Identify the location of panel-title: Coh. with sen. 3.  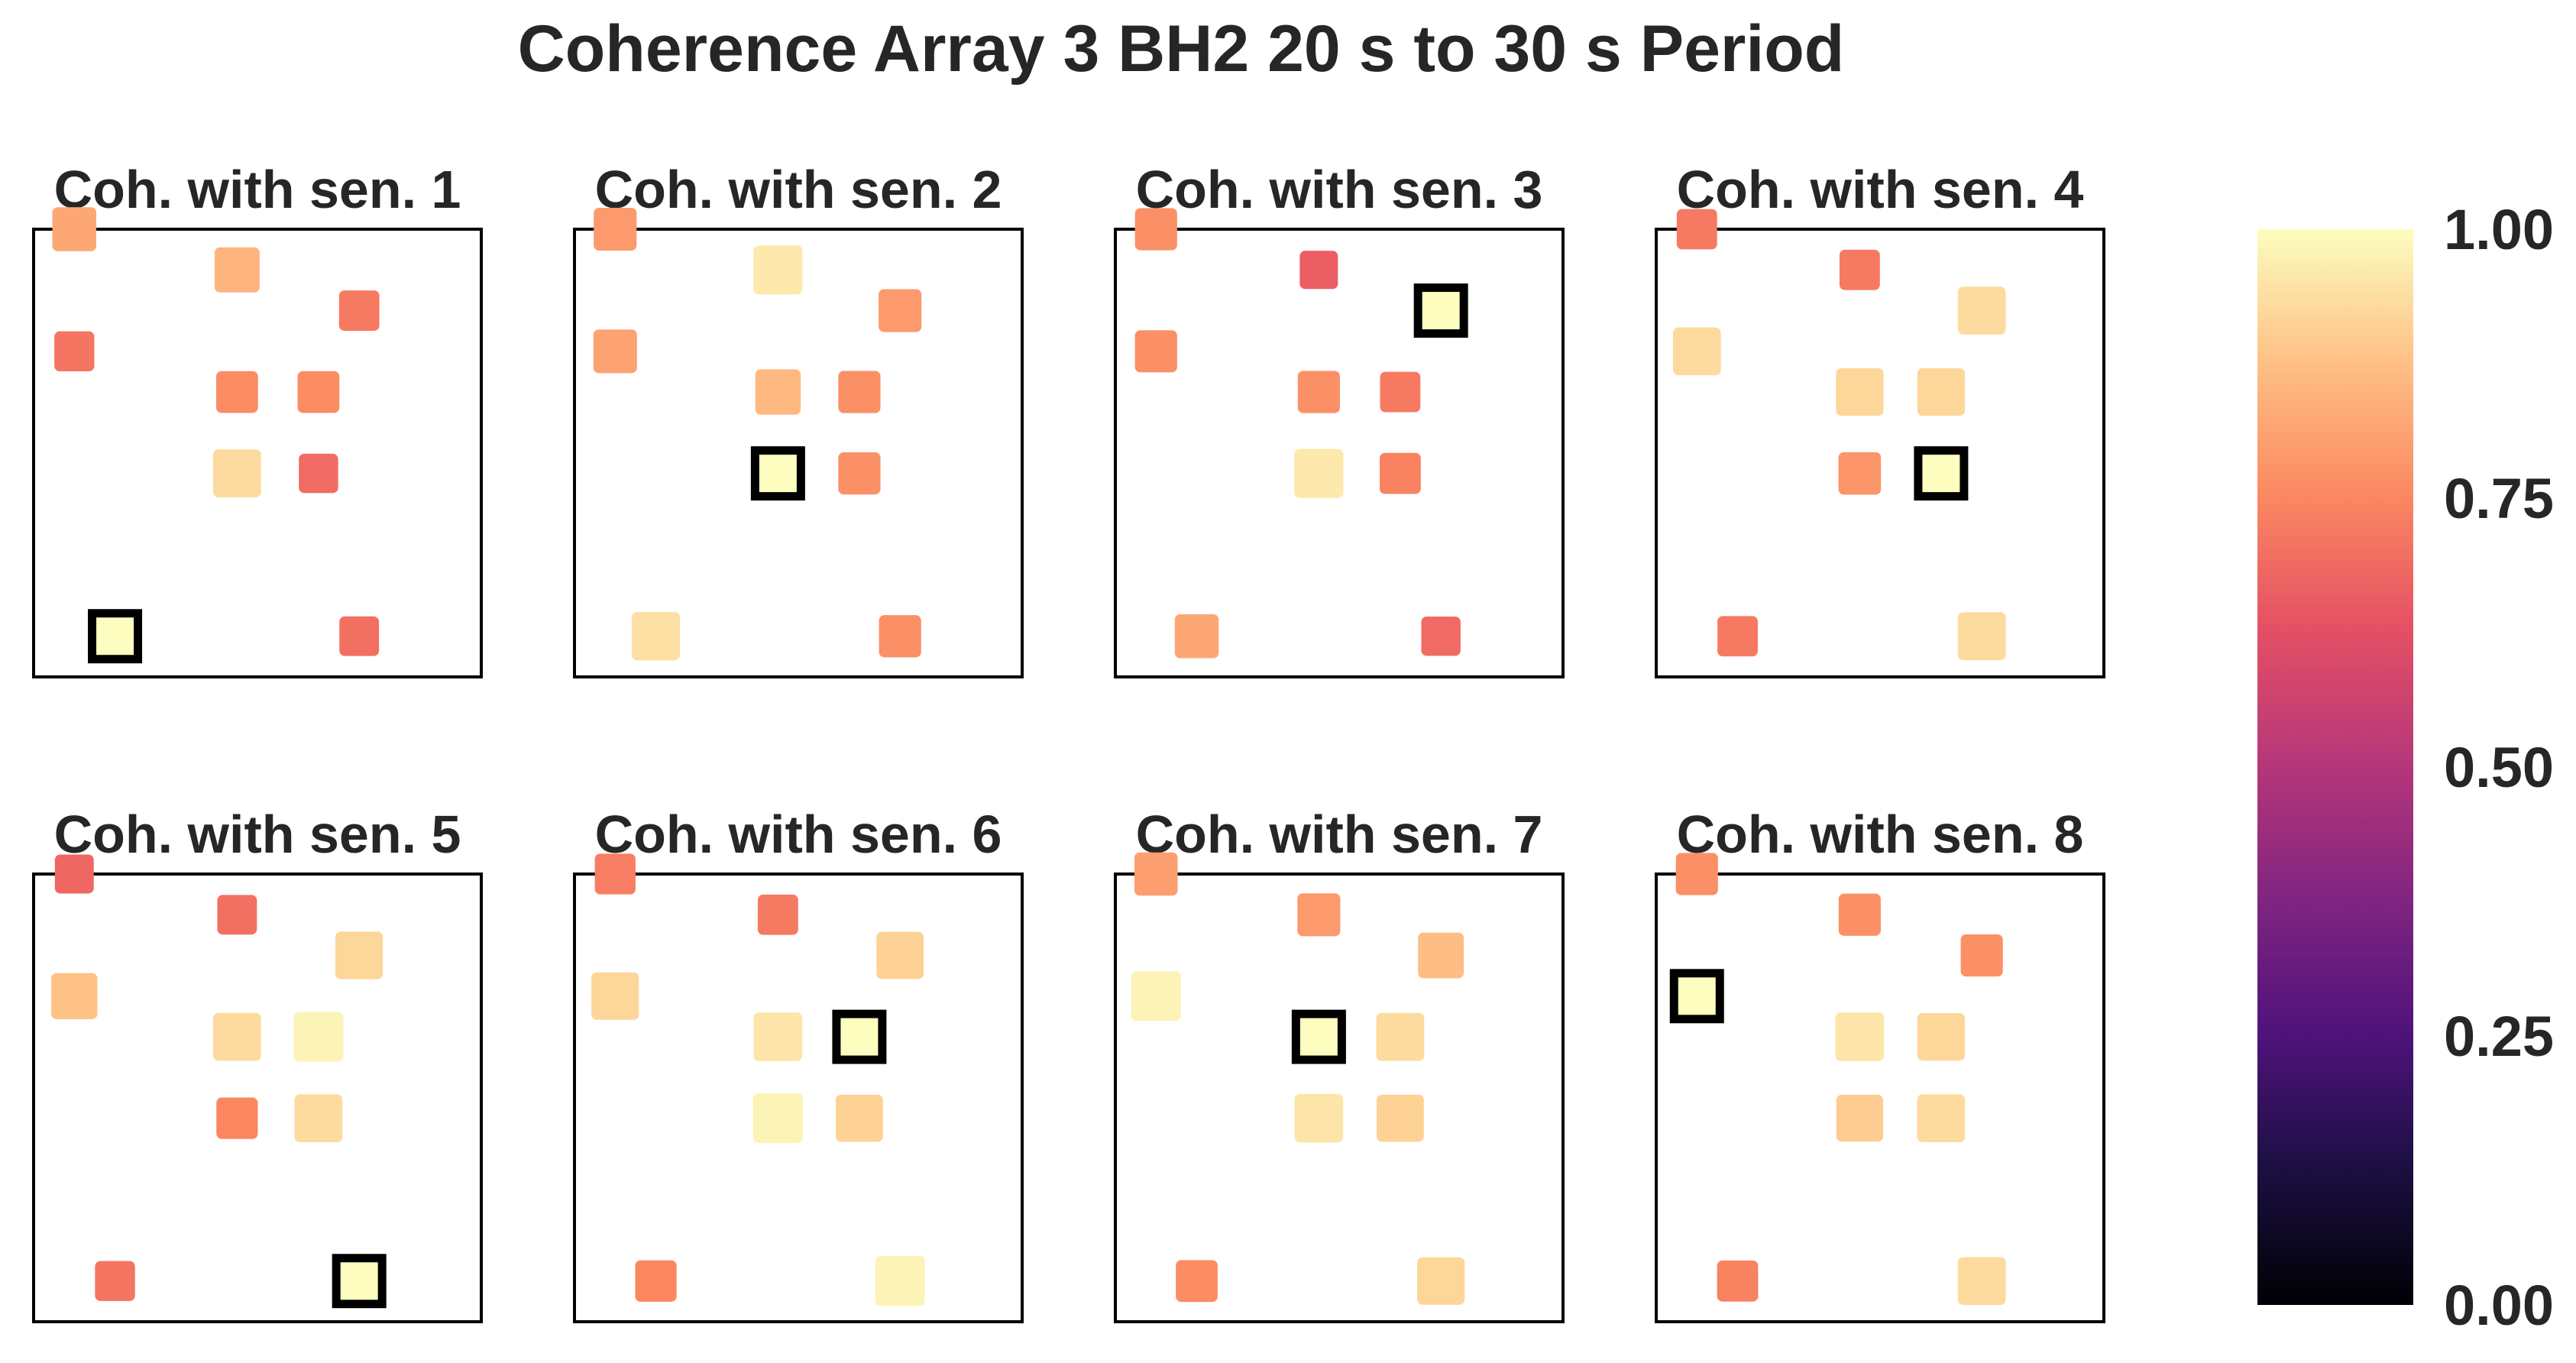
(1339, 189).